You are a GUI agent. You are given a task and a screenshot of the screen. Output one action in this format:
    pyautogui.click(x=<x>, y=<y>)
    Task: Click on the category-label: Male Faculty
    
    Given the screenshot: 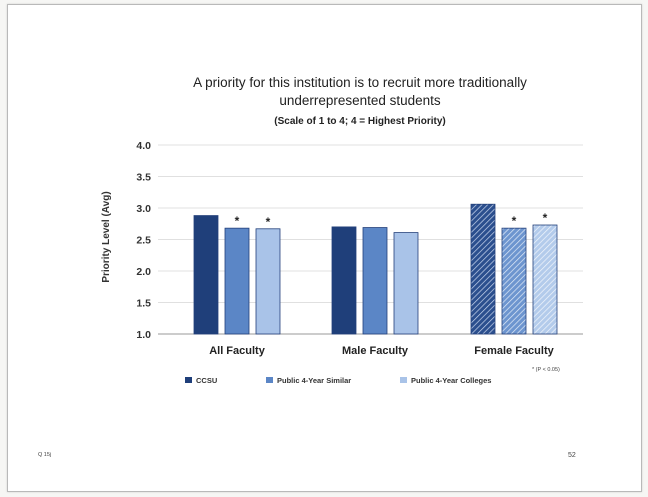 What is the action you would take?
    pyautogui.click(x=375, y=351)
    